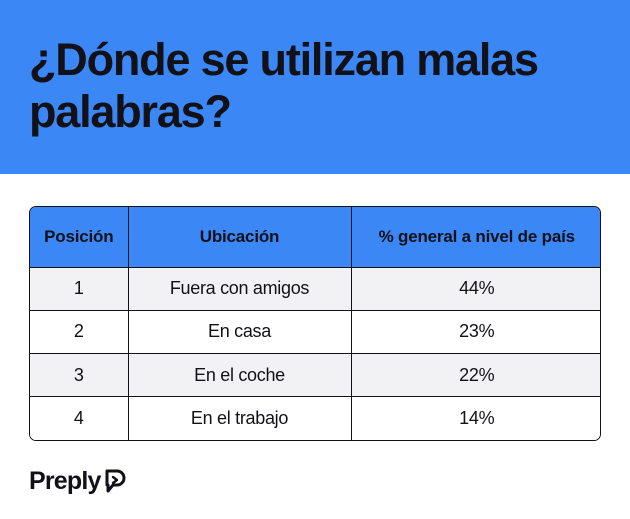 The width and height of the screenshot is (630, 519). Describe the element at coordinates (475, 375) in the screenshot. I see `cell-percent: 22%` at that location.